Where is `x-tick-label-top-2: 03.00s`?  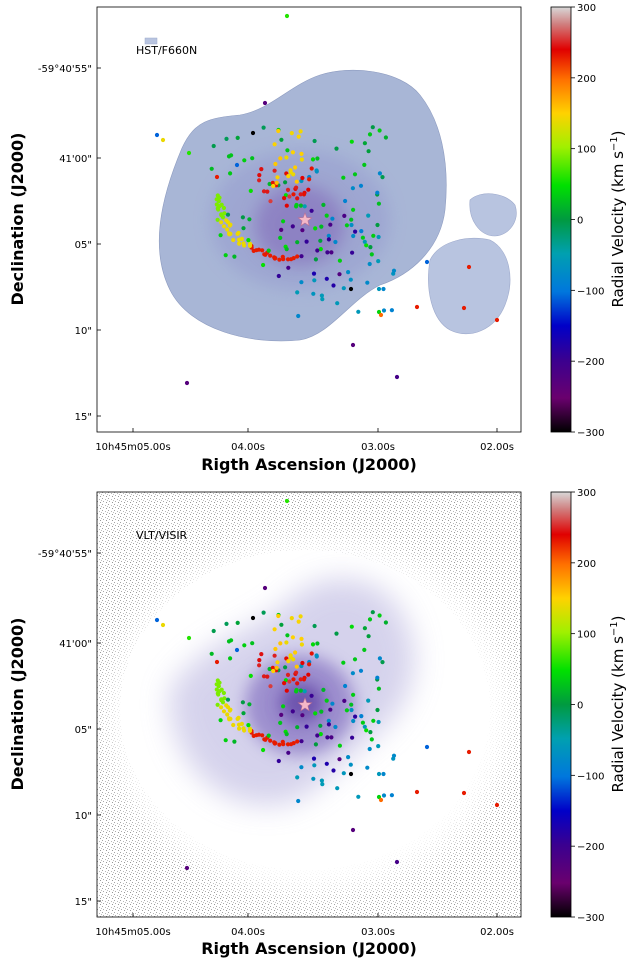
x-tick-label-top-2: 03.00s is located at coordinates (378, 447).